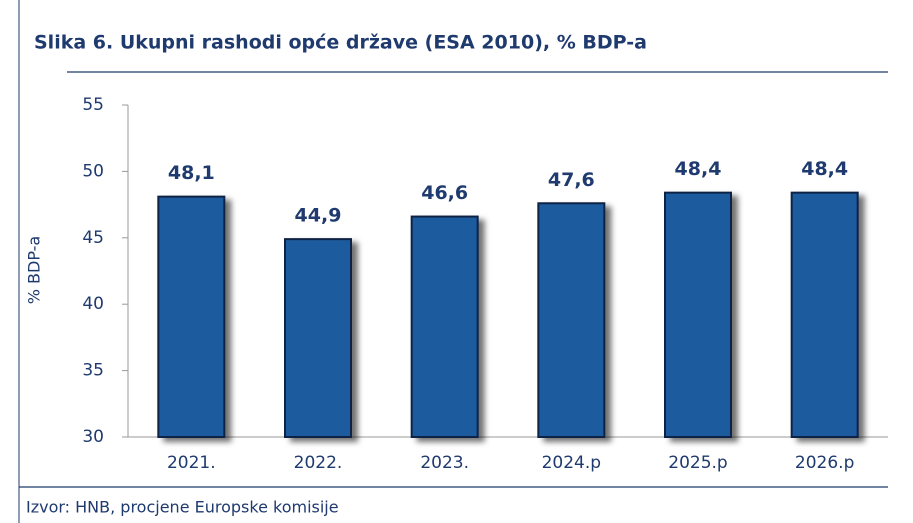 The width and height of the screenshot is (913, 523). What do you see at coordinates (571, 180) in the screenshot?
I see `value-label: 47,6` at bounding box center [571, 180].